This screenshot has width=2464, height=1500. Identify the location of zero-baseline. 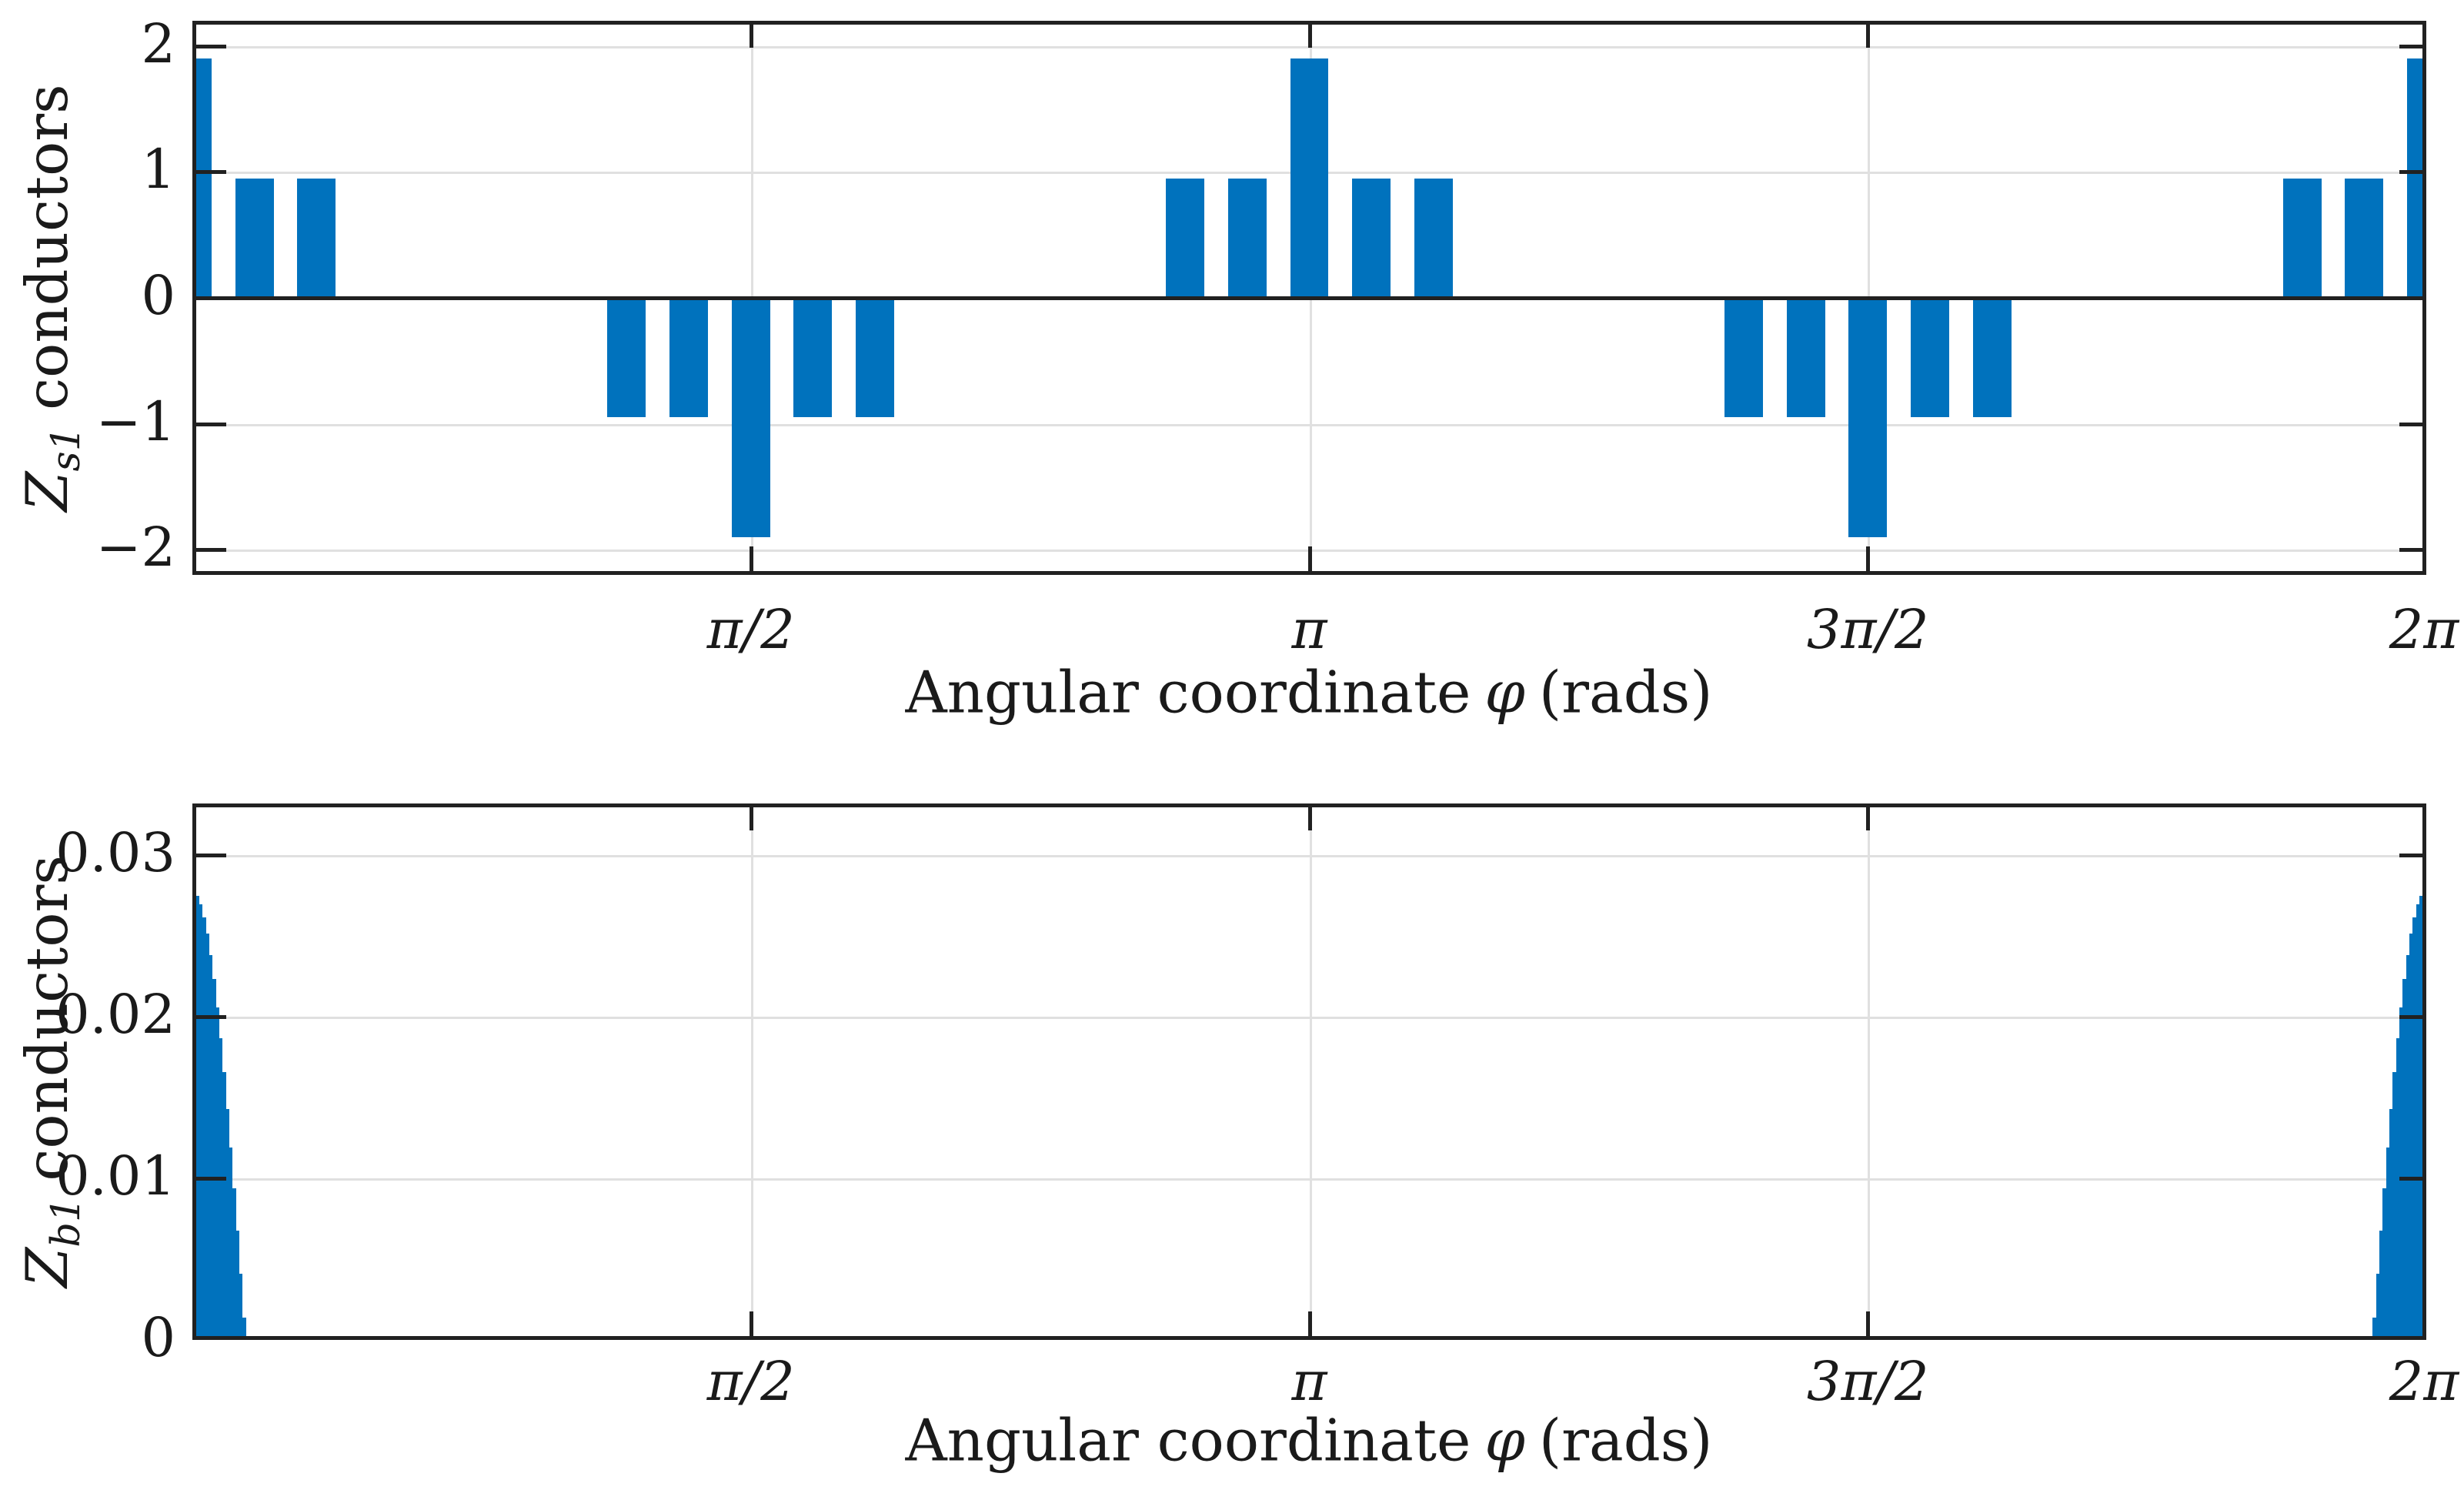
(1309, 298).